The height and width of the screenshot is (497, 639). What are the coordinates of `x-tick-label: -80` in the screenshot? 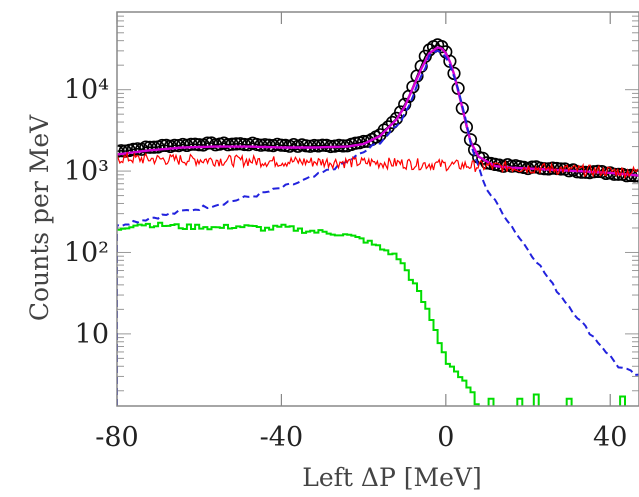 It's located at (116, 437).